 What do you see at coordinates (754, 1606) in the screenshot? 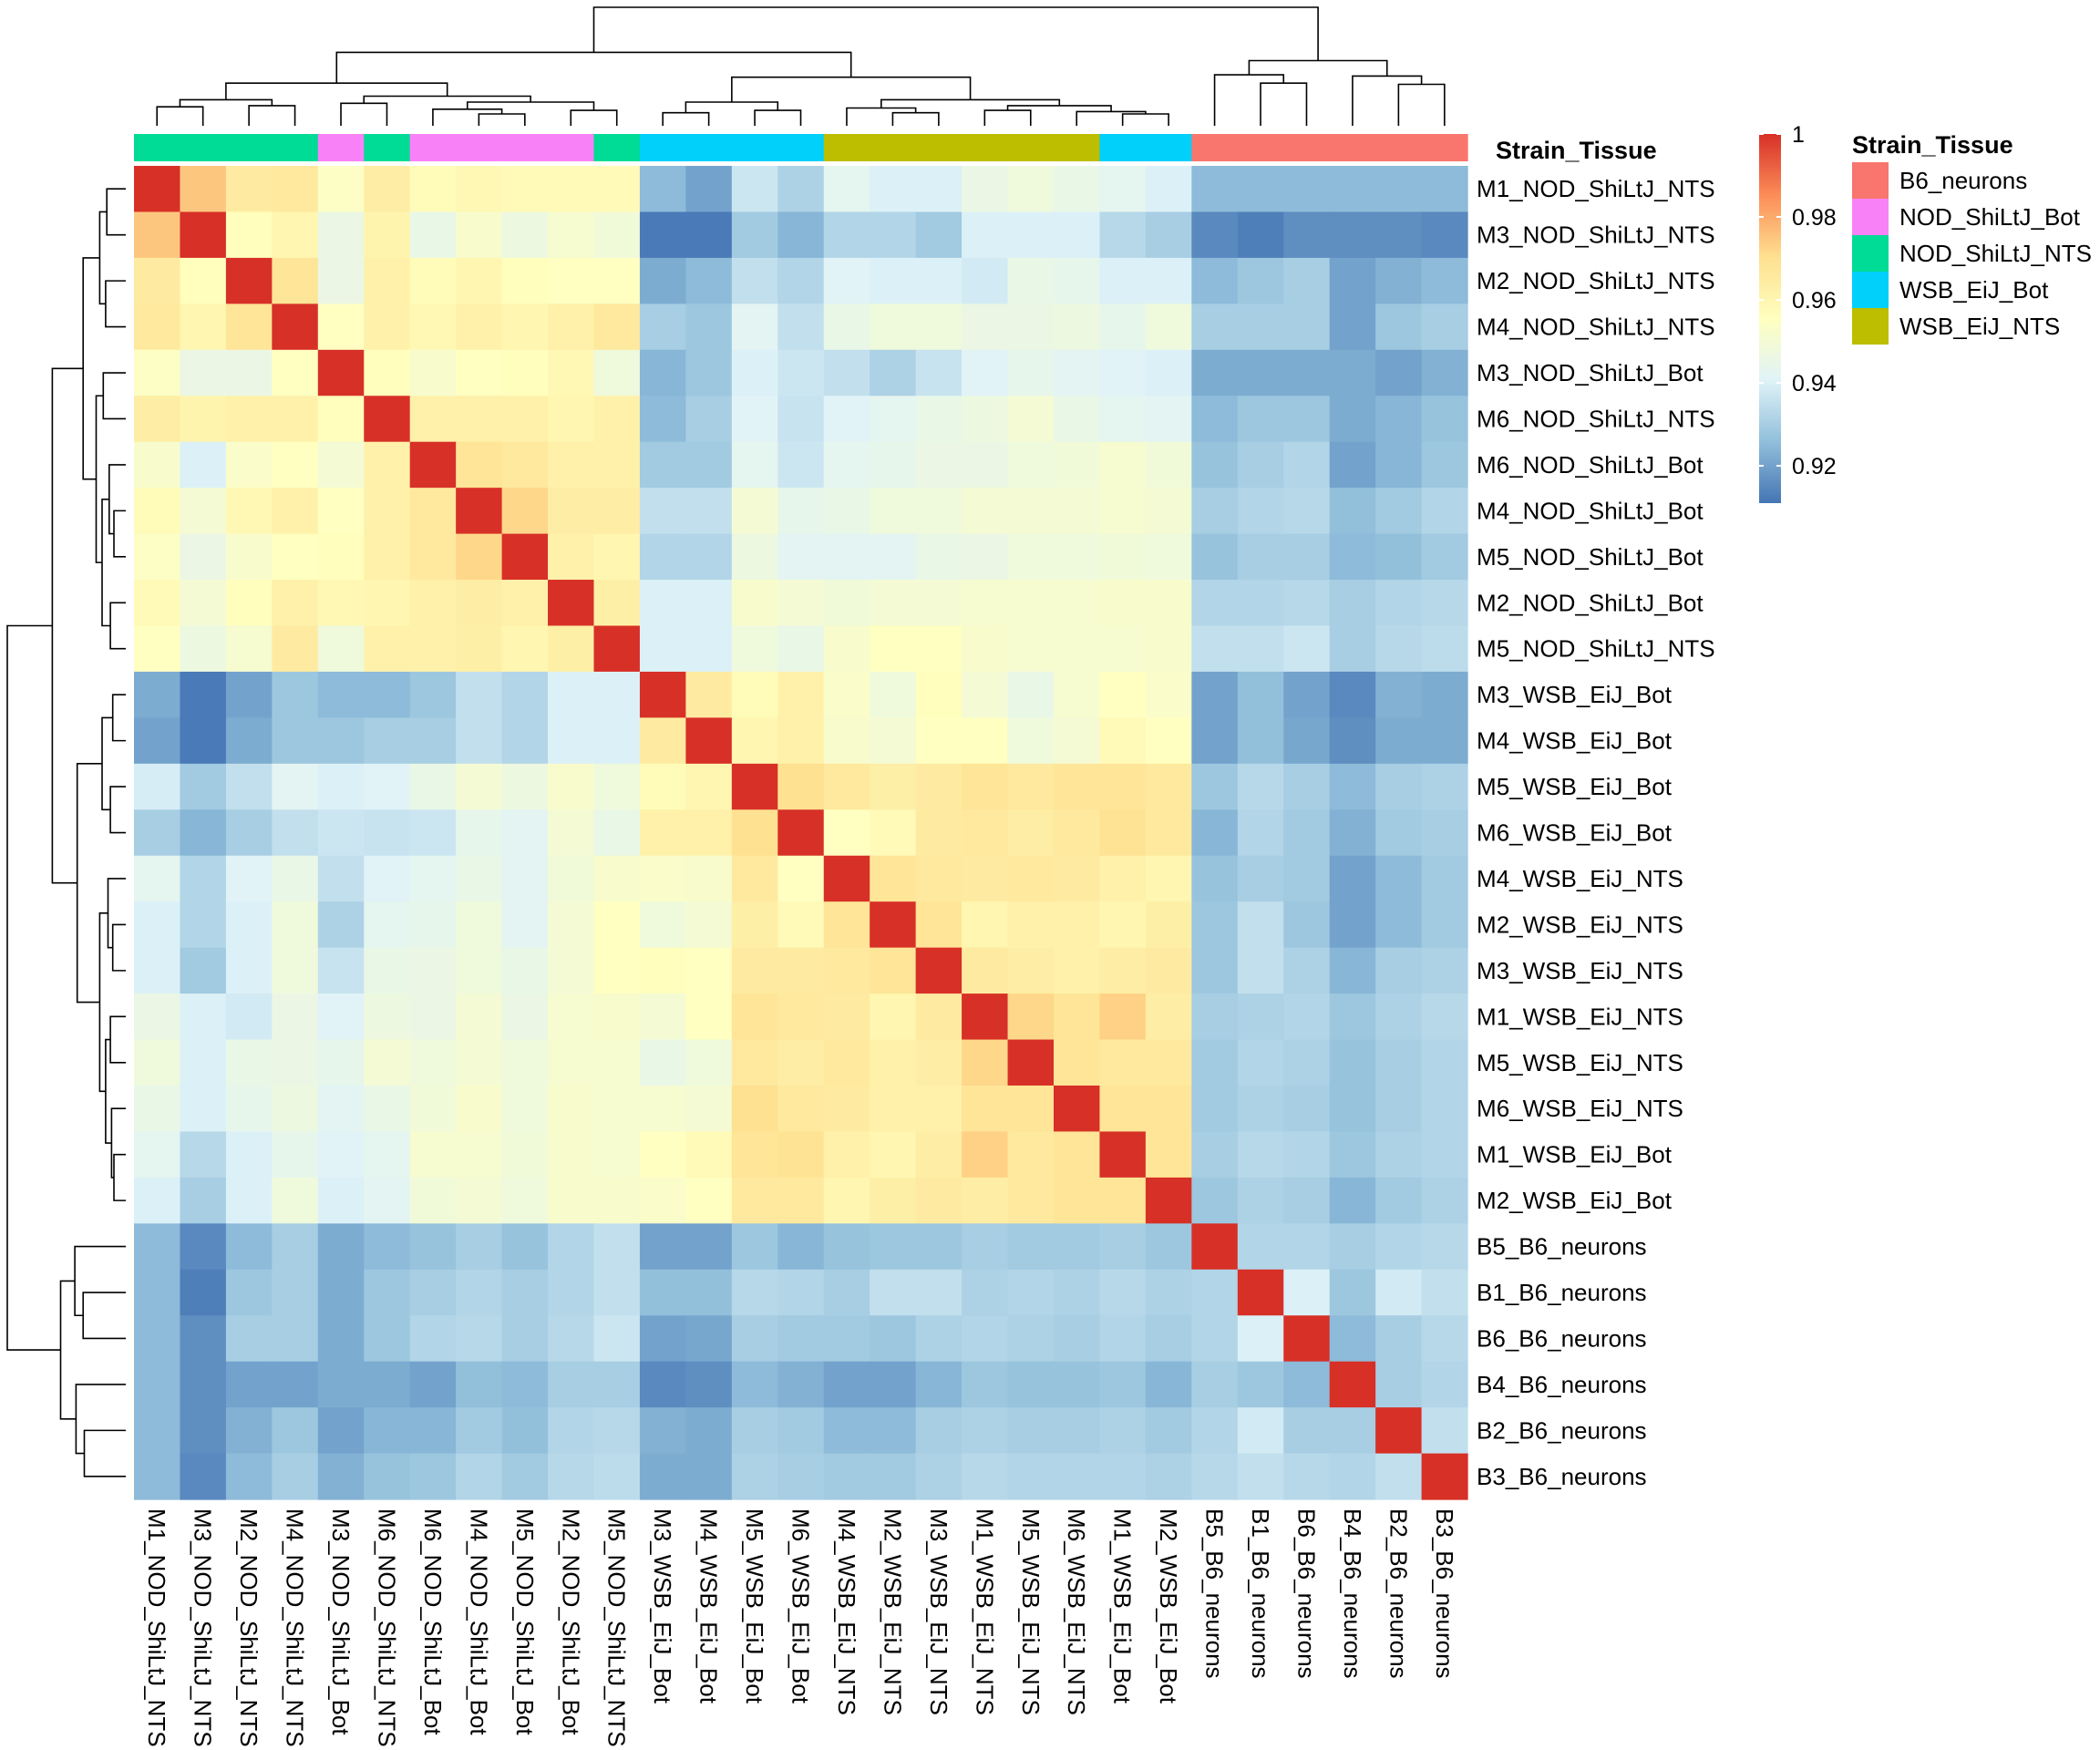
I see `column-label: M5_WSB_EiJ_Bot` at bounding box center [754, 1606].